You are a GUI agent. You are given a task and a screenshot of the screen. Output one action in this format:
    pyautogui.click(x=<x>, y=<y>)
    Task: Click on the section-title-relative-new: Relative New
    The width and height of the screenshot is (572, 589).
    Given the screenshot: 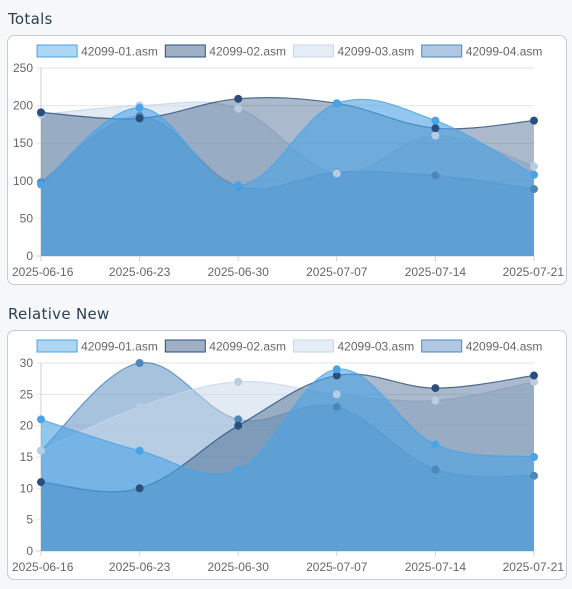 What is the action you would take?
    pyautogui.click(x=59, y=314)
    